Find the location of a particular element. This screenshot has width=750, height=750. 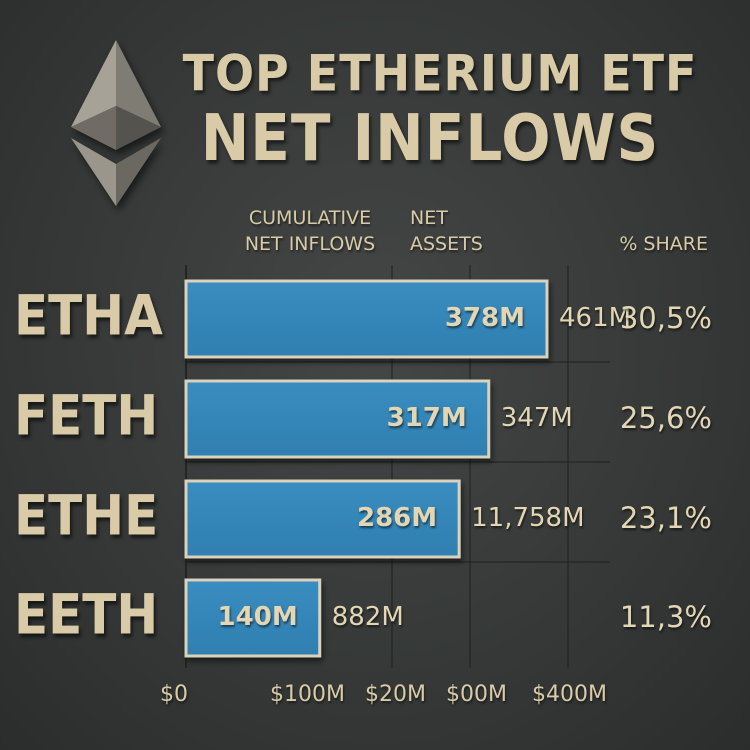

category-label-eeth: EETH is located at coordinates (86, 615).